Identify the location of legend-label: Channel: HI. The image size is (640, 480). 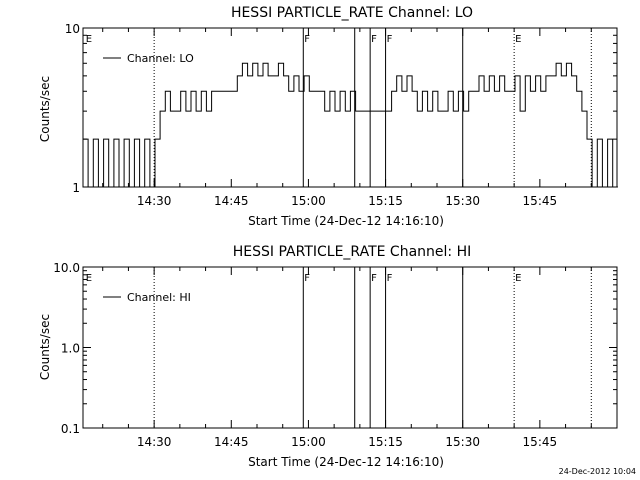
(159, 297).